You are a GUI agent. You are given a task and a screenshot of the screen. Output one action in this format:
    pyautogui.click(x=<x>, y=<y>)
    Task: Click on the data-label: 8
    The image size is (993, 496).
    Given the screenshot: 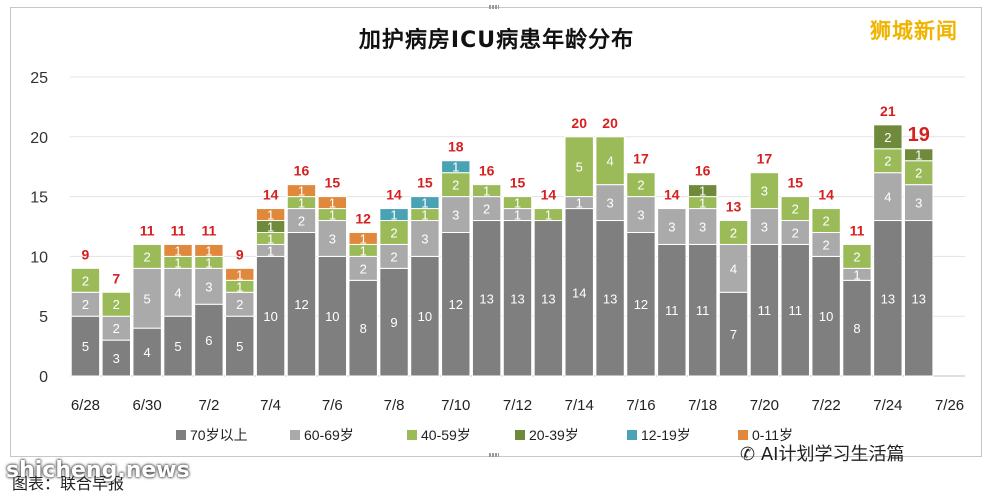 What is the action you would take?
    pyautogui.click(x=856, y=328)
    